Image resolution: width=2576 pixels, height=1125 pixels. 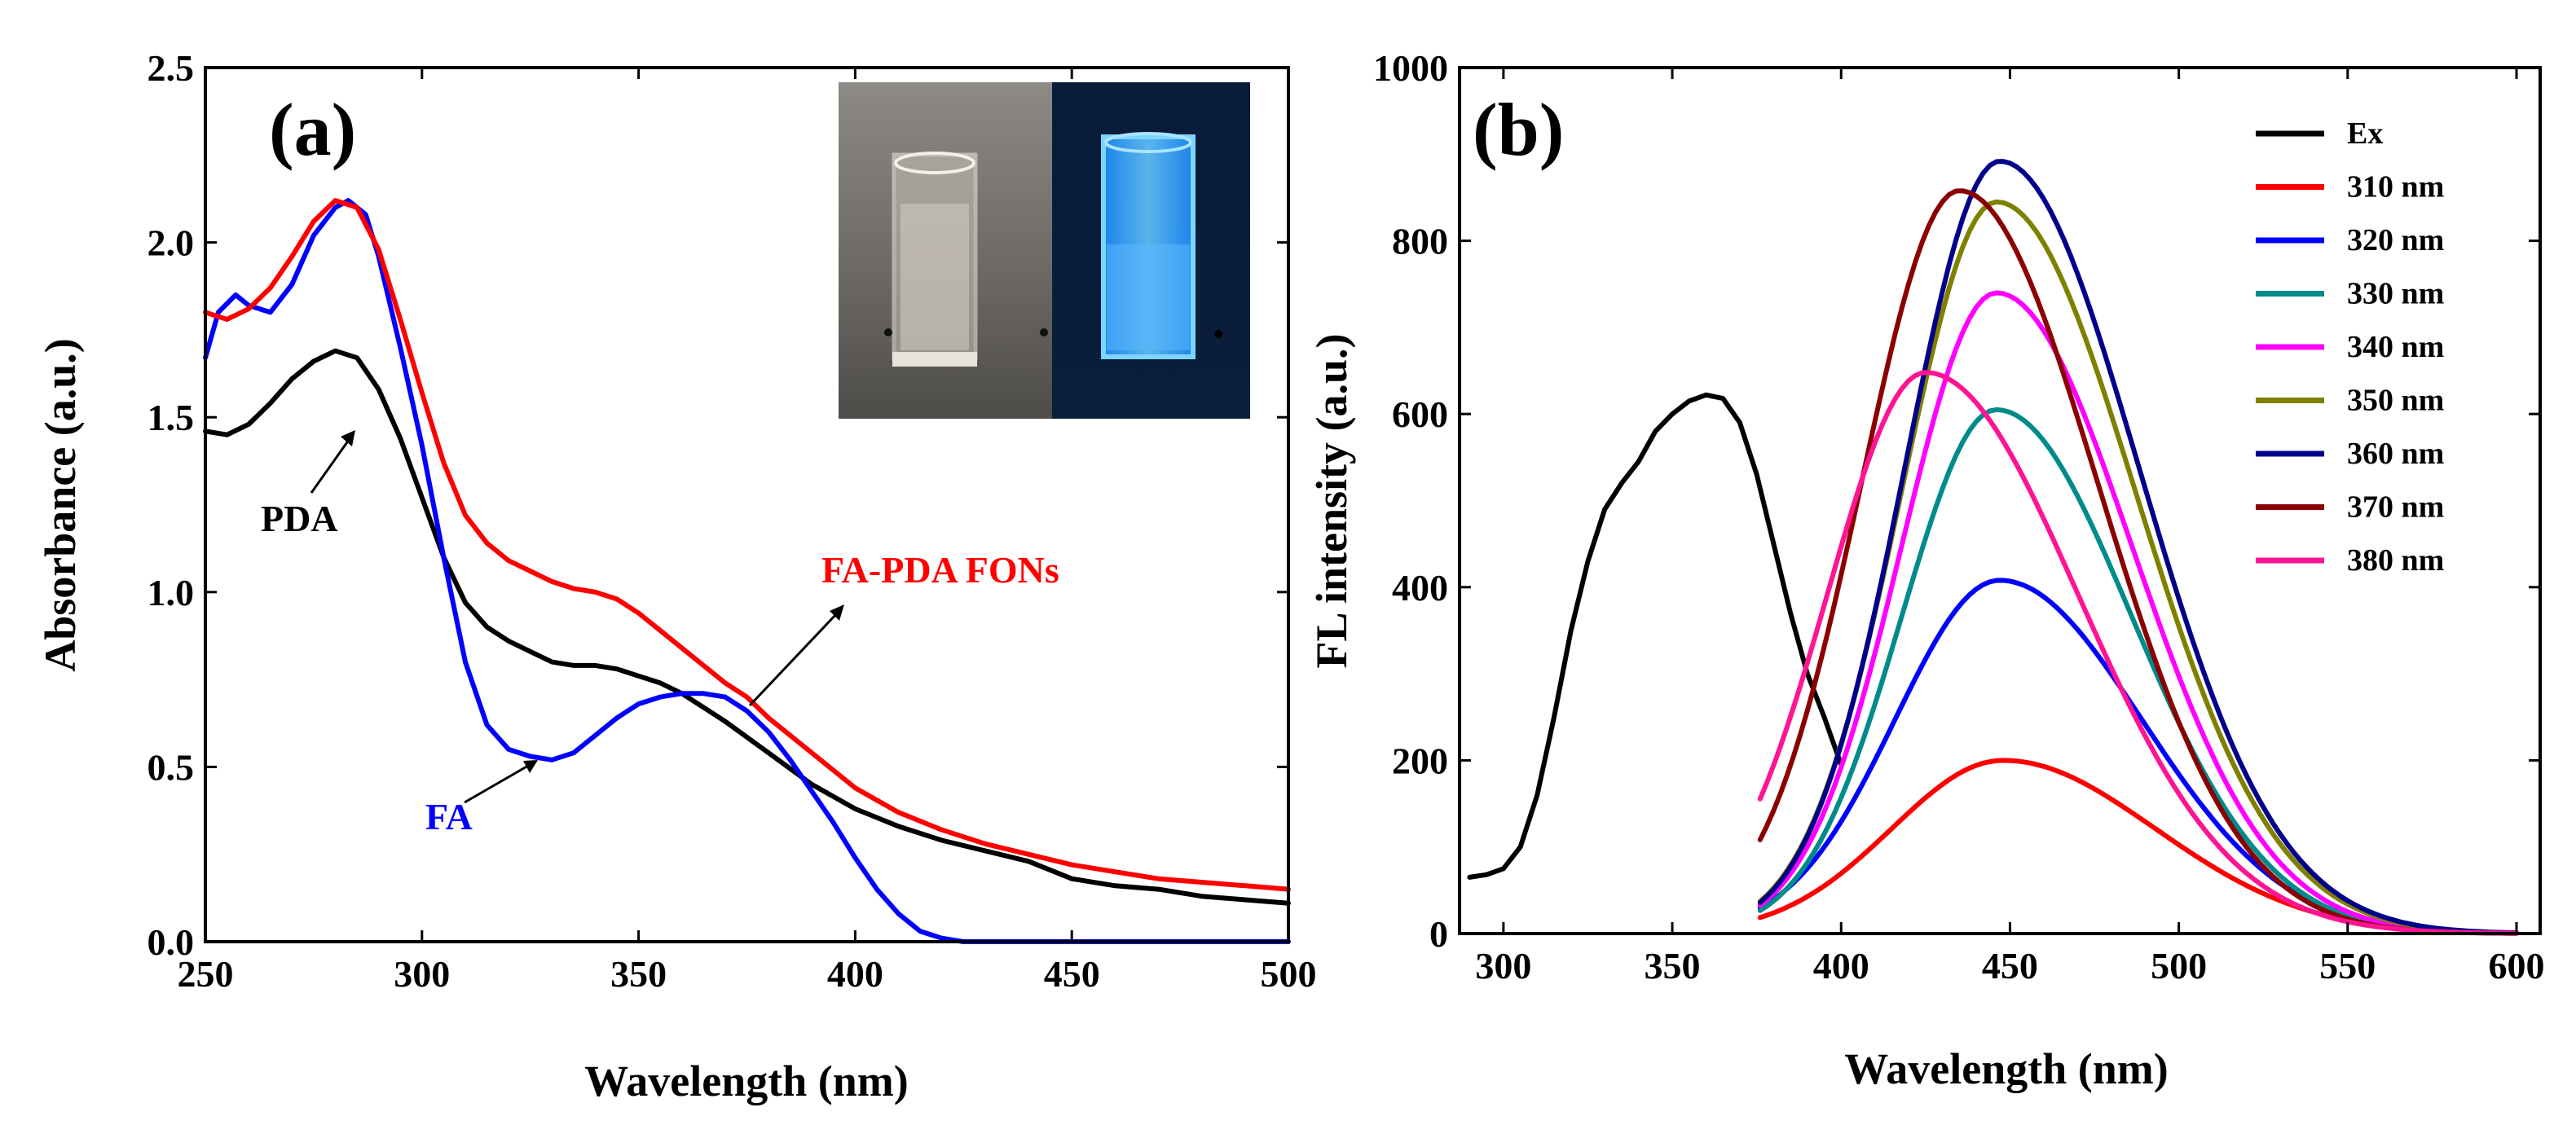 I want to click on panel-b-label: (b), so click(x=1518, y=129).